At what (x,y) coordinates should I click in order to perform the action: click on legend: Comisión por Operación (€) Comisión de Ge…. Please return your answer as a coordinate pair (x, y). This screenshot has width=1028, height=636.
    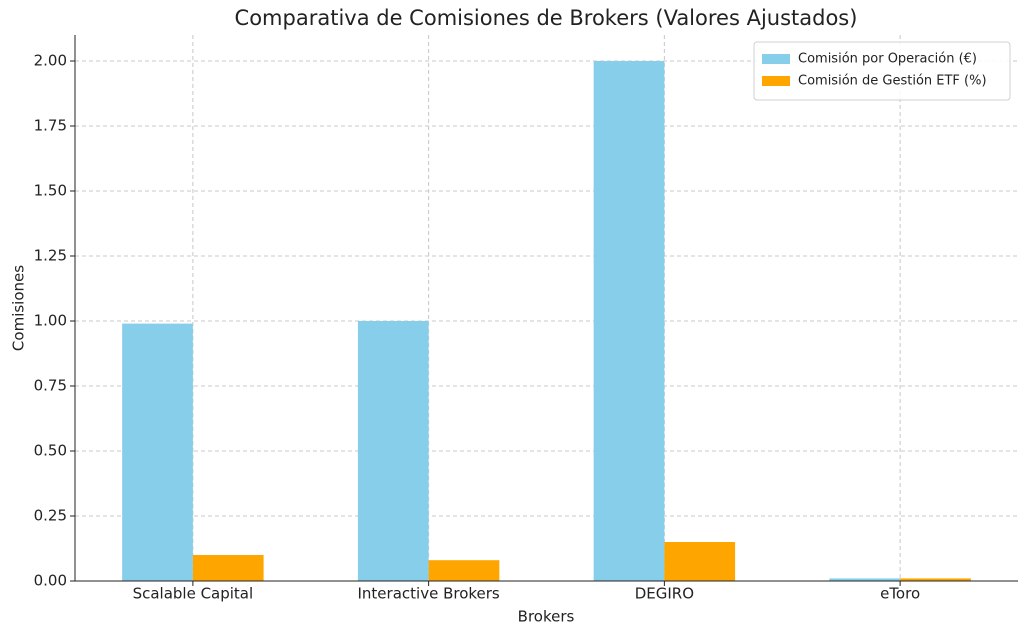
    Looking at the image, I should click on (882, 71).